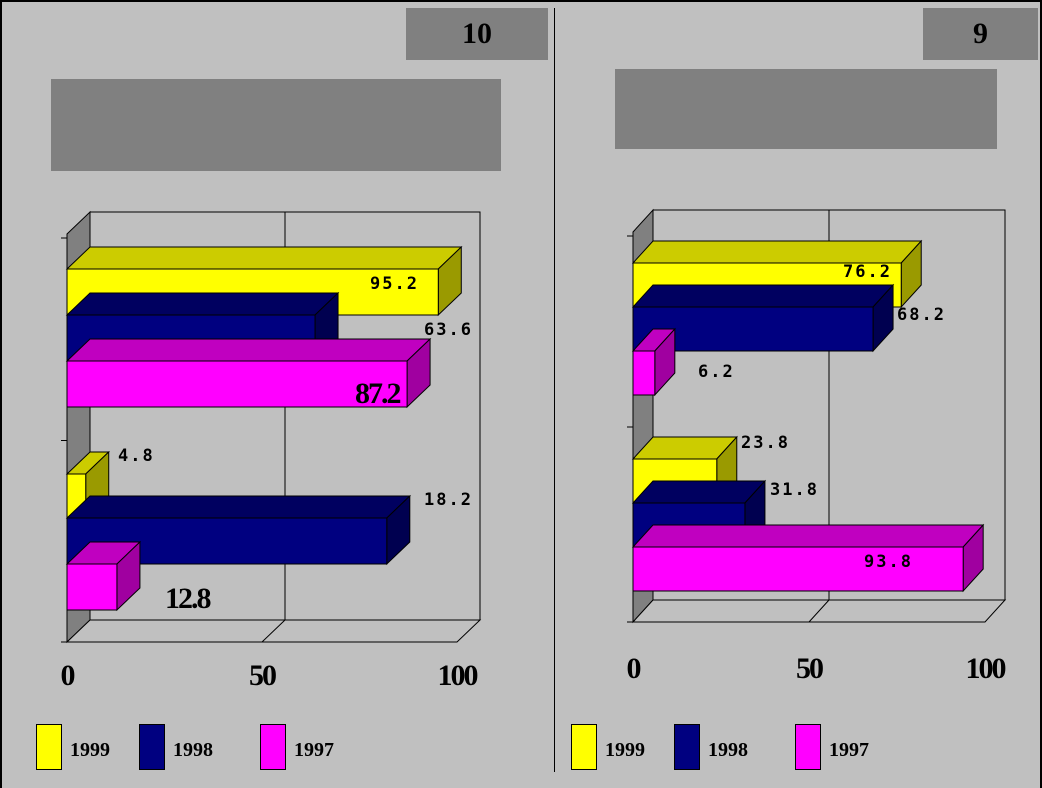 The height and width of the screenshot is (788, 1042). What do you see at coordinates (394, 284) in the screenshot?
I see `data-label-1999: 95.2` at bounding box center [394, 284].